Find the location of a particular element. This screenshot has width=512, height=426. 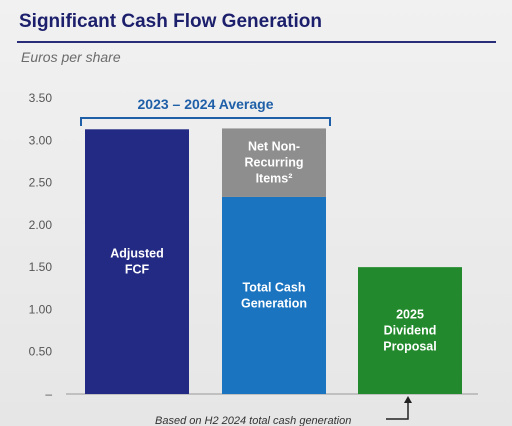

chart-subtitle: Euros per share is located at coordinates (71, 57).